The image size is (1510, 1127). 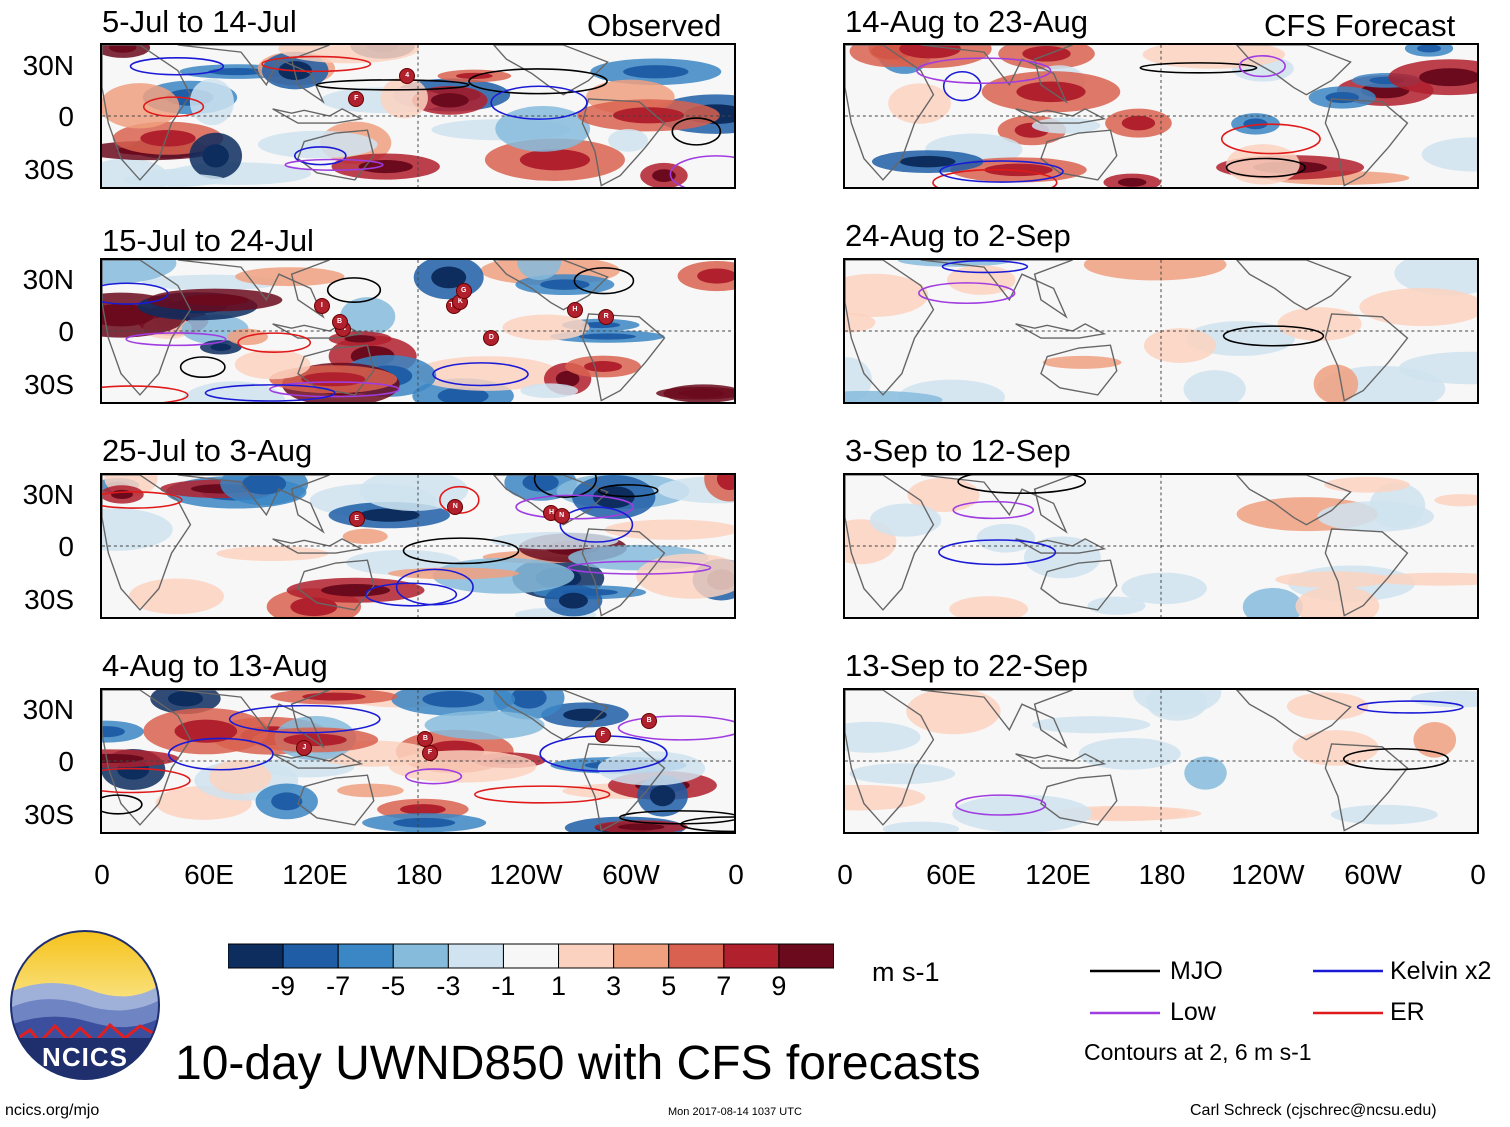 I want to click on storm-marker: E, so click(x=356, y=518).